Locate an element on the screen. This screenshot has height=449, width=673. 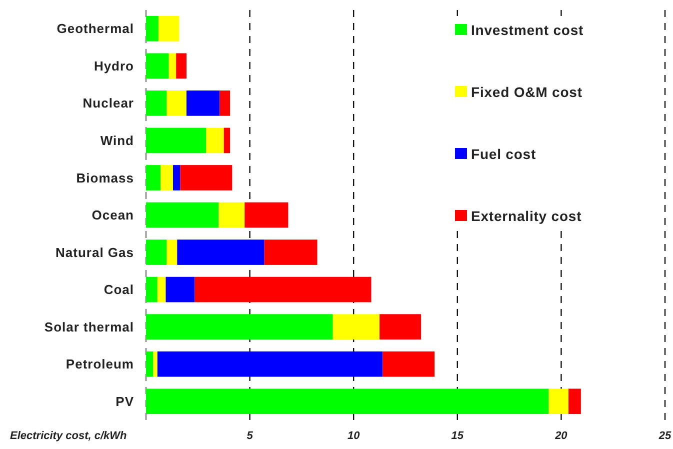
y-tick-label: Biomass is located at coordinates (105, 178).